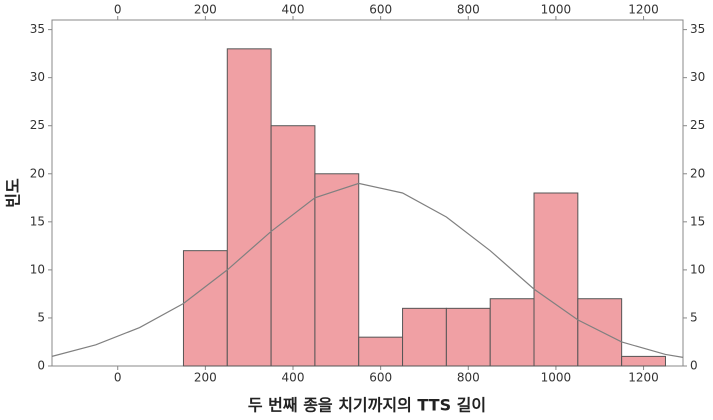 The width and height of the screenshot is (713, 420). Describe the element at coordinates (697, 269) in the screenshot. I see `y2-tick-label: 10` at that location.